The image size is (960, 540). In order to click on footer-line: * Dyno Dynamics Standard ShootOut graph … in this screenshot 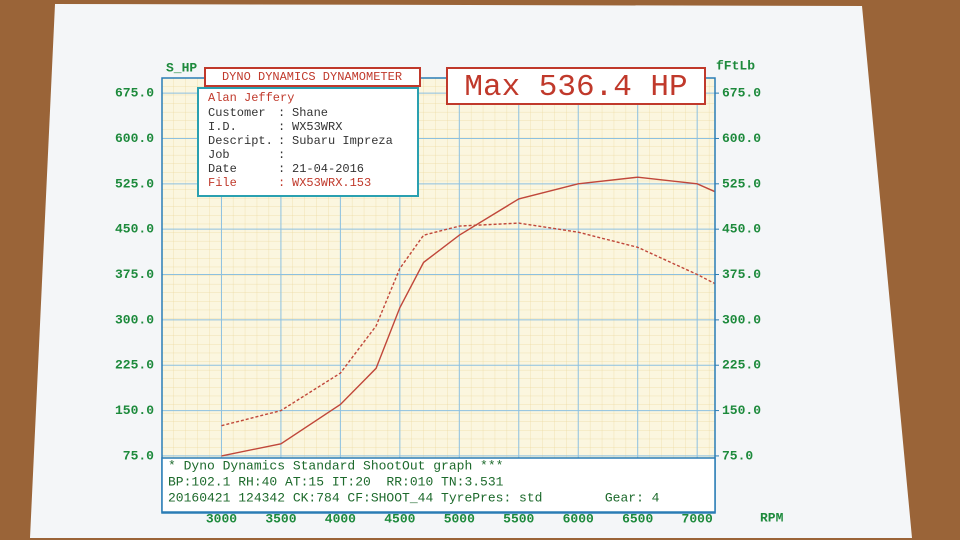, I will do `click(335, 465)`.